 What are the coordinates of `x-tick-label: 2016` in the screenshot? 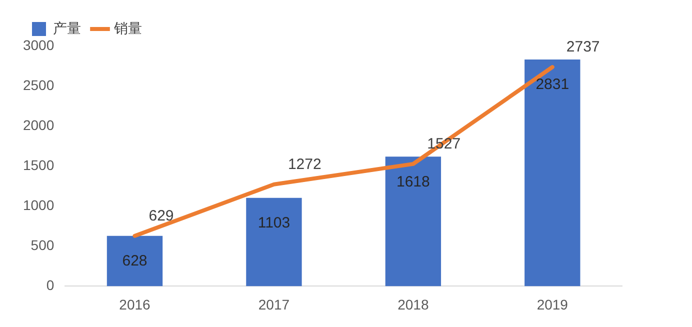 It's located at (135, 304).